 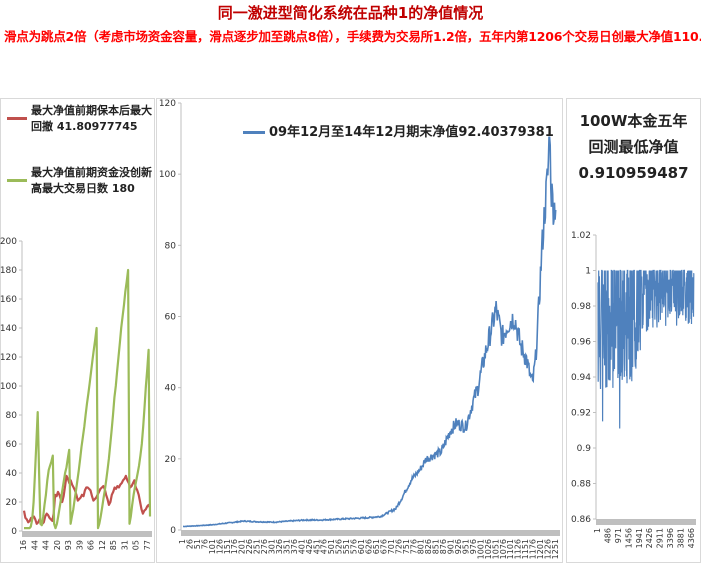 I want to click on middle-x-tick-label: 526, so click(x=339, y=546).